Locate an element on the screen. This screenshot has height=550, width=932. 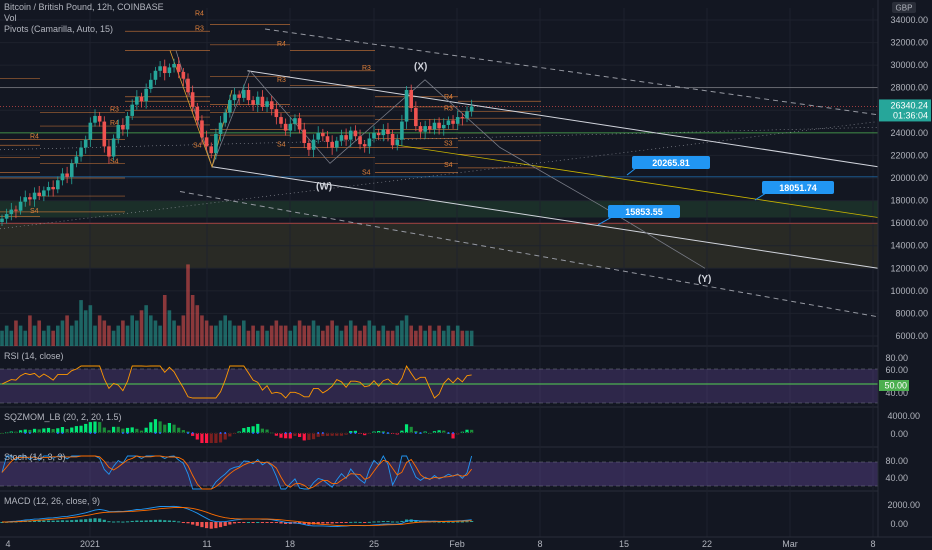
y-tick-label: 8000.00 is located at coordinates (911, 313).